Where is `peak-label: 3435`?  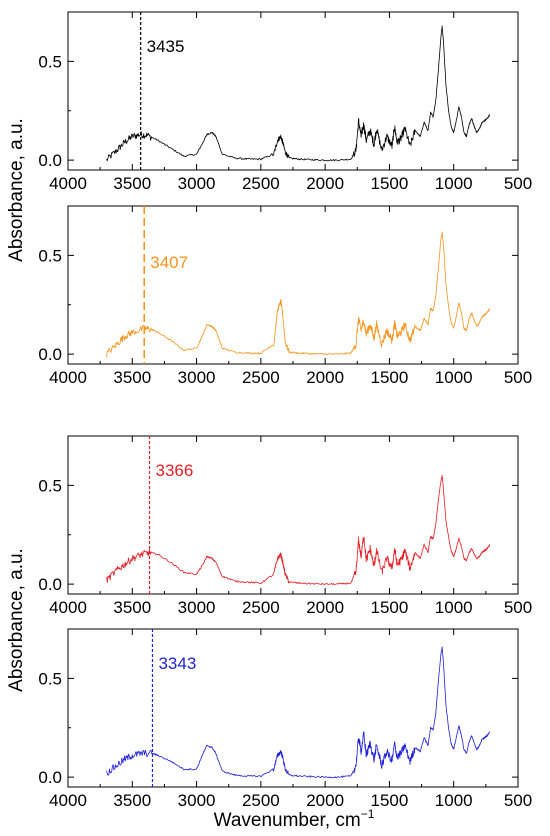
peak-label: 3435 is located at coordinates (166, 46).